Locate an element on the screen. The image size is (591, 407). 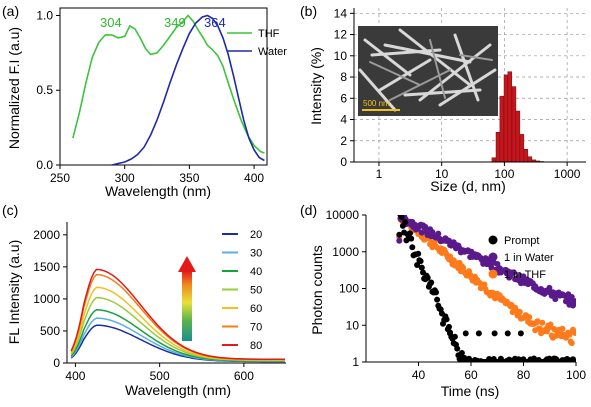
panel-c-y-ticks: 0 500 1000 1500 2000 is located at coordinates (50, 299).